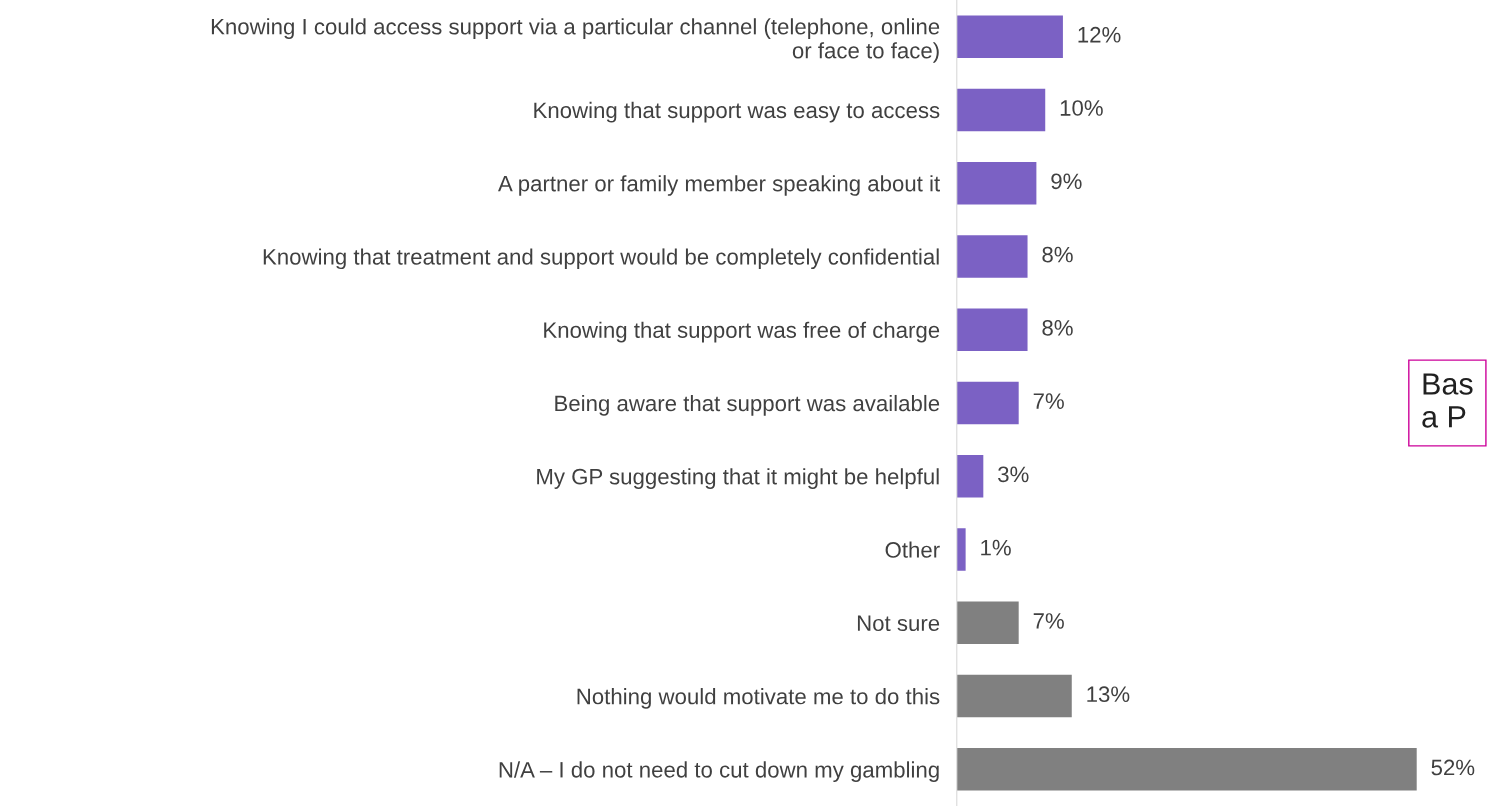 Image resolution: width=1488 pixels, height=806 pixels. What do you see at coordinates (575, 40) in the screenshot?
I see `y-tick-label: Knowing I could access support via a particular channel (telephone, online or face to face)` at bounding box center [575, 40].